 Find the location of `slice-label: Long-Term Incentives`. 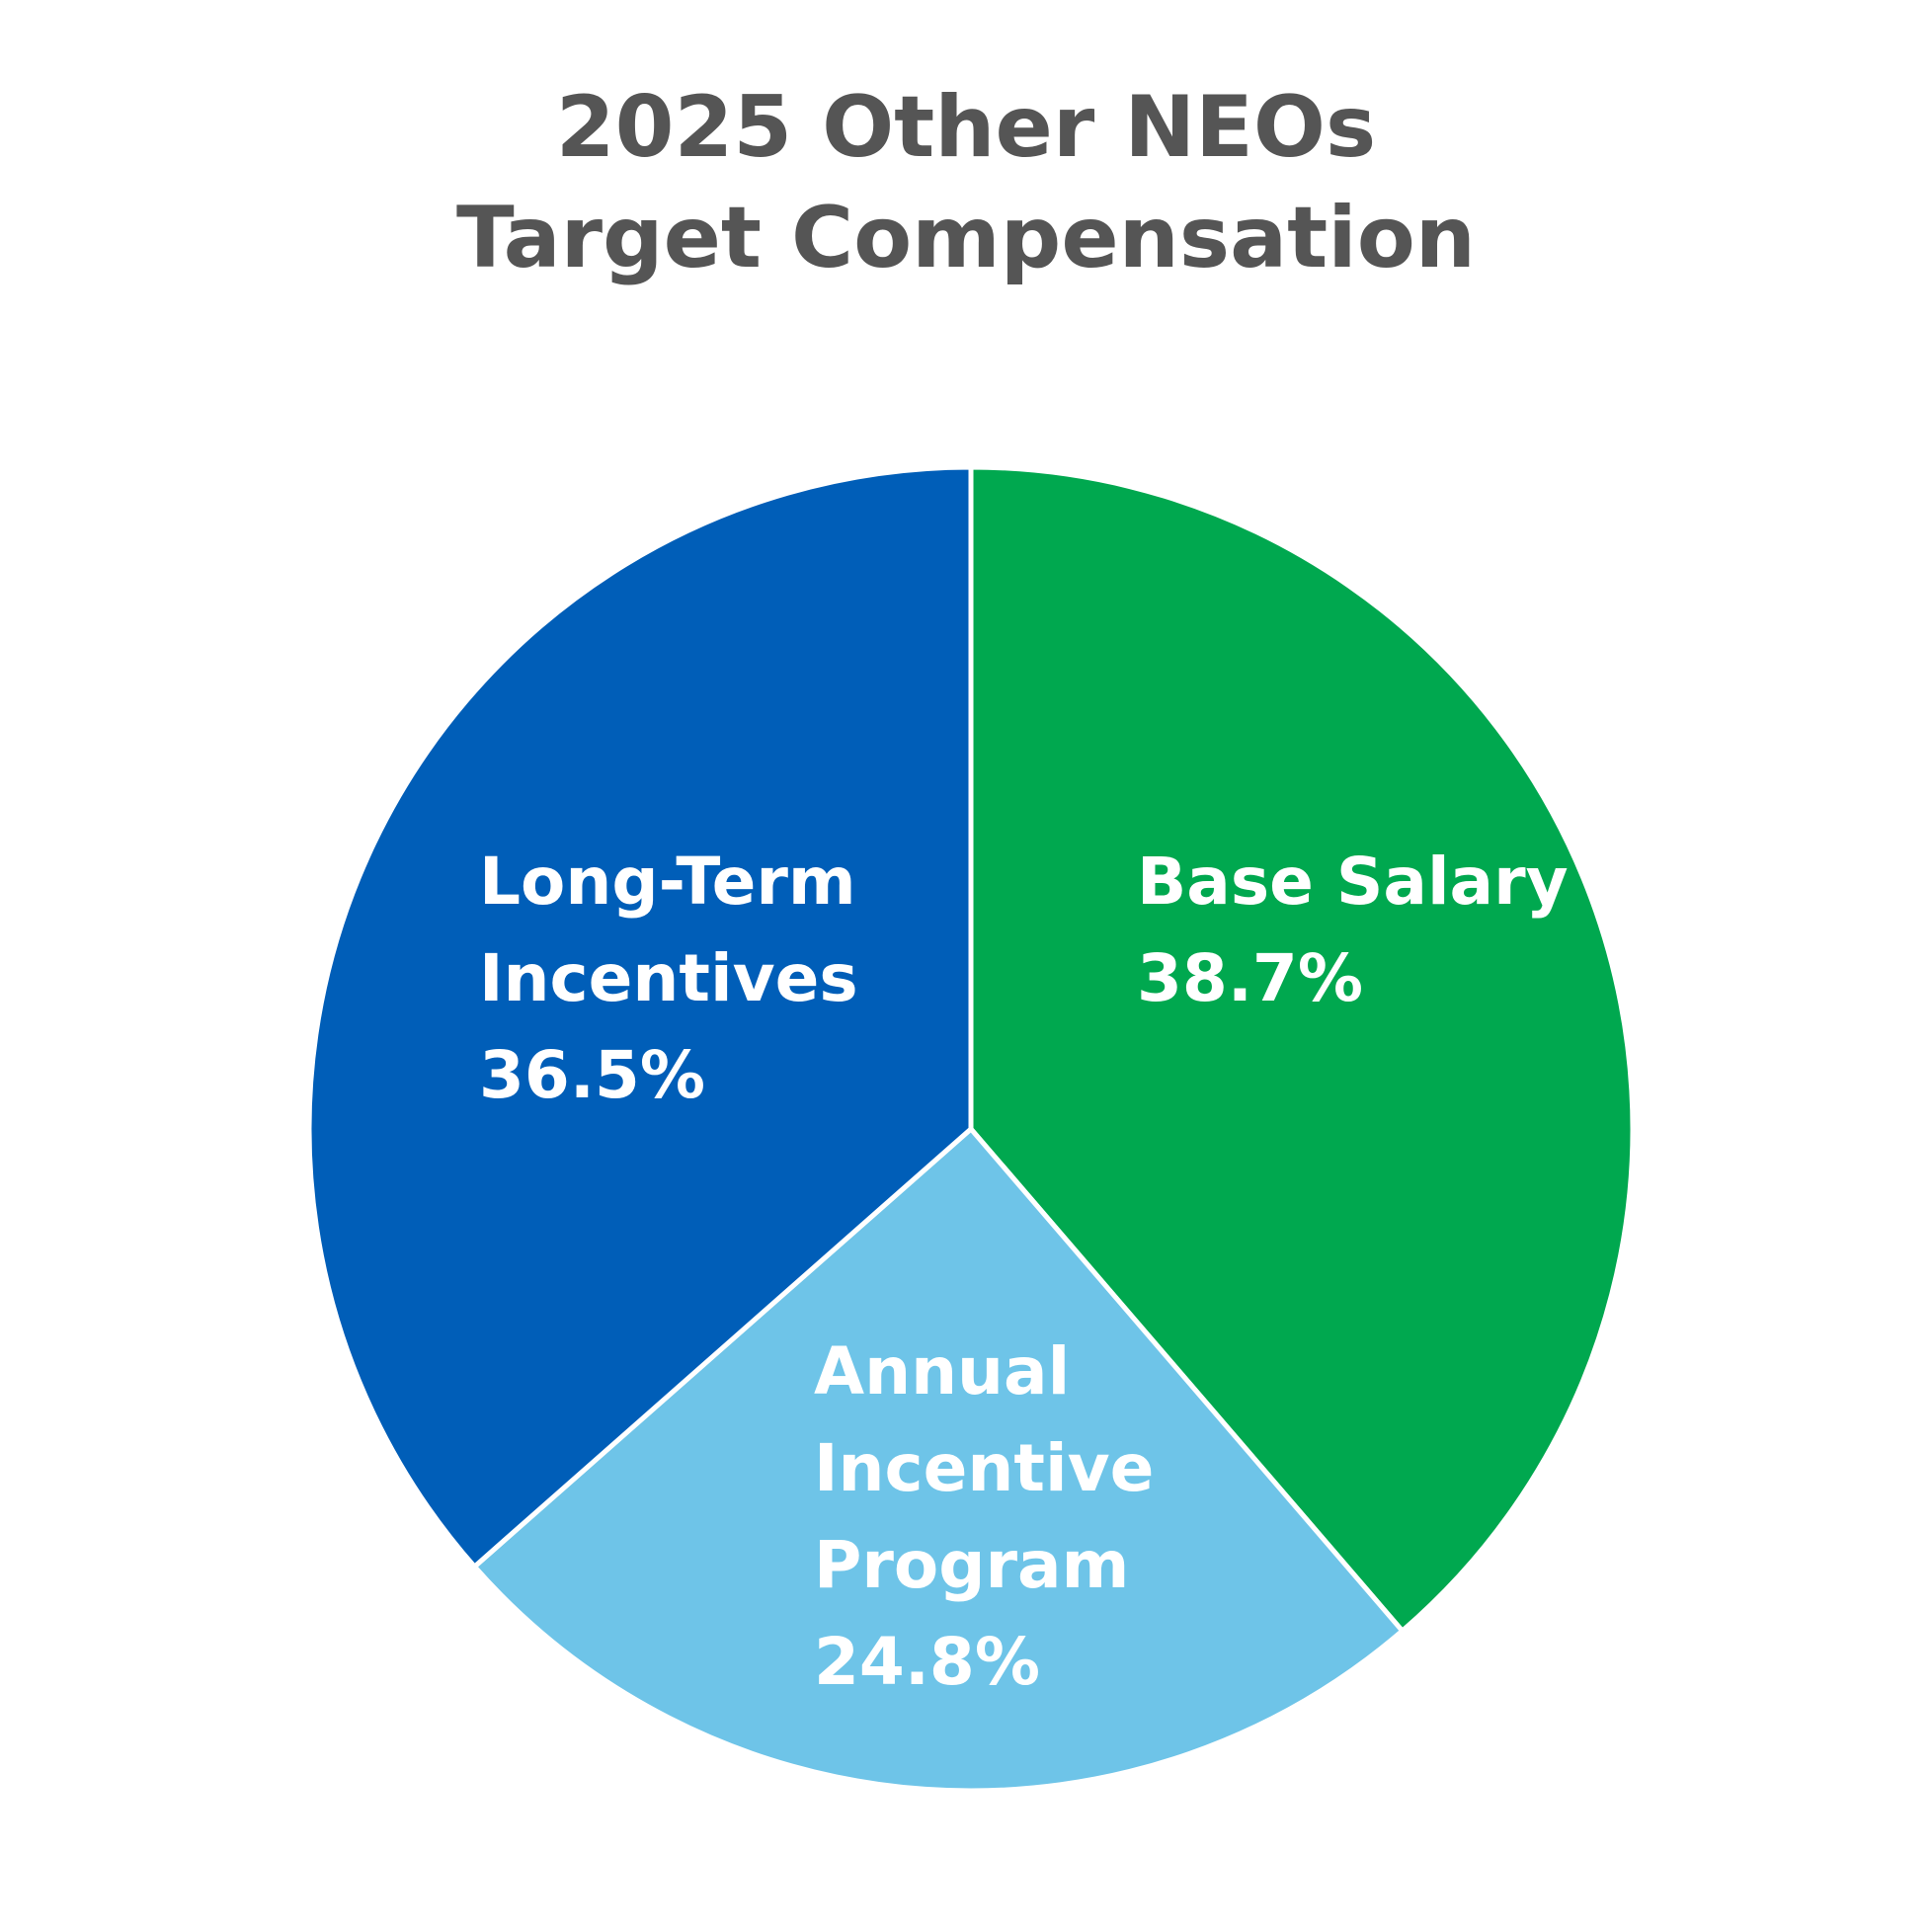

slice-label: Long-Term Incentives is located at coordinates (679, 930).